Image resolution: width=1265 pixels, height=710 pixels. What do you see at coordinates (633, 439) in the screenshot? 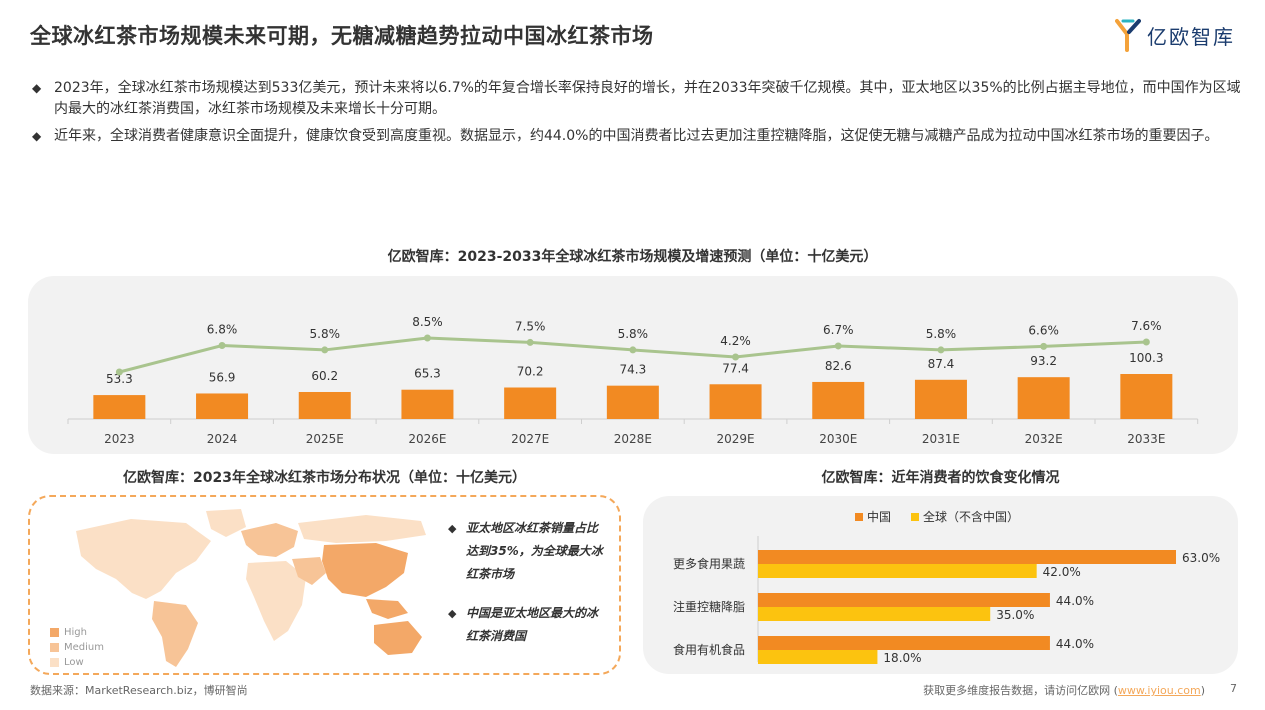
I see `x-tick-label: 2028E` at bounding box center [633, 439].